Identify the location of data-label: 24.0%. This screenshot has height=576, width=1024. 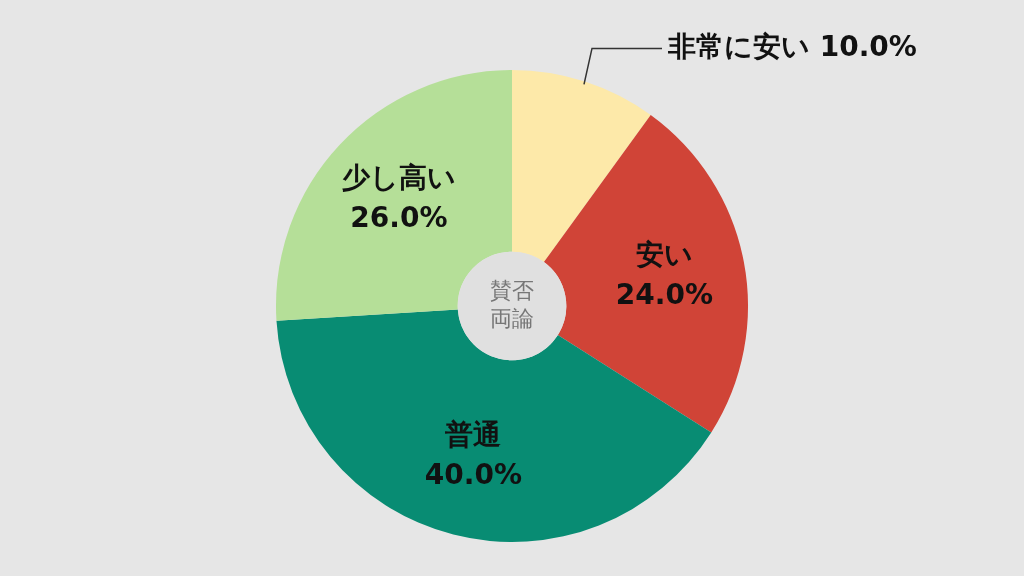
(664, 295).